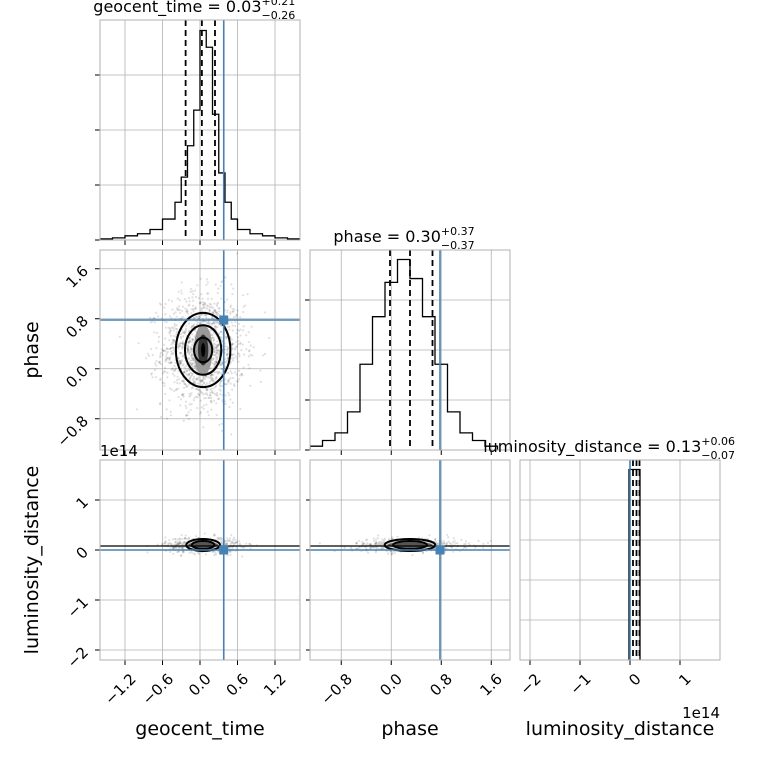 This screenshot has height=760, width=760. I want to click on x-axis-label-geocent_time: geocent_time, so click(199, 729).